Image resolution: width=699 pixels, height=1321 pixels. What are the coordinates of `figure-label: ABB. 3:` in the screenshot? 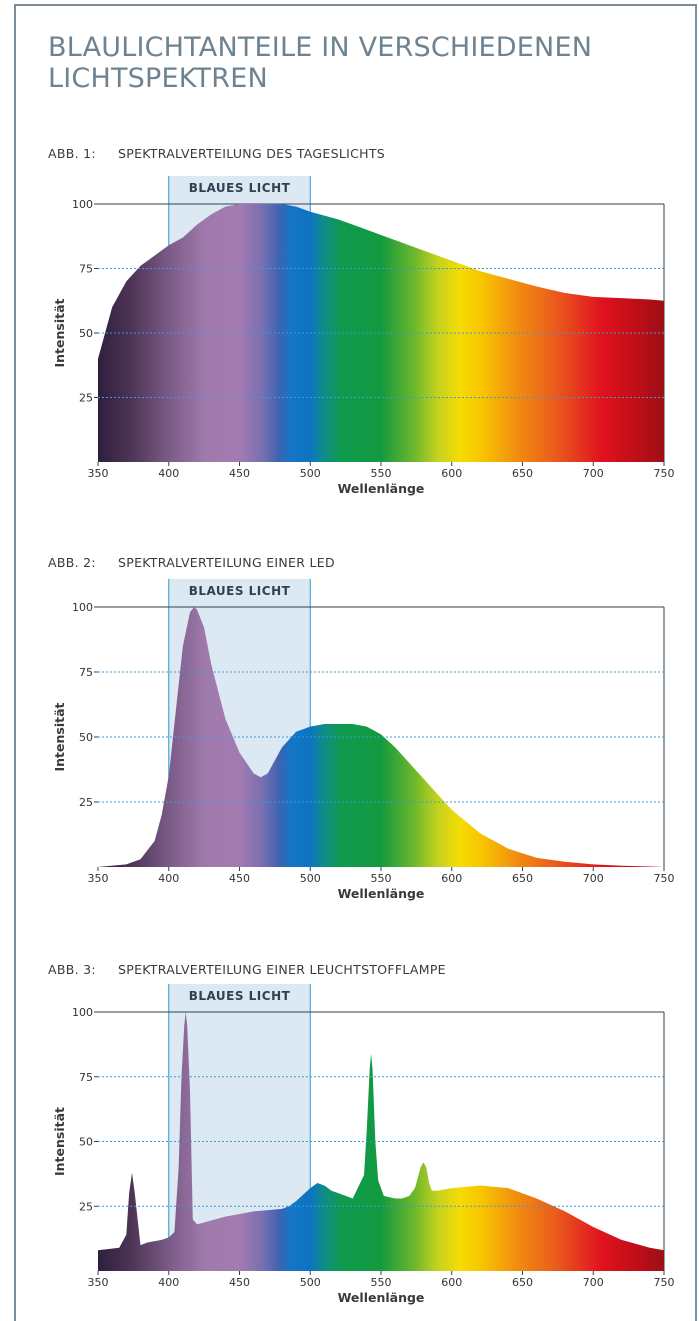 It's located at (72, 969).